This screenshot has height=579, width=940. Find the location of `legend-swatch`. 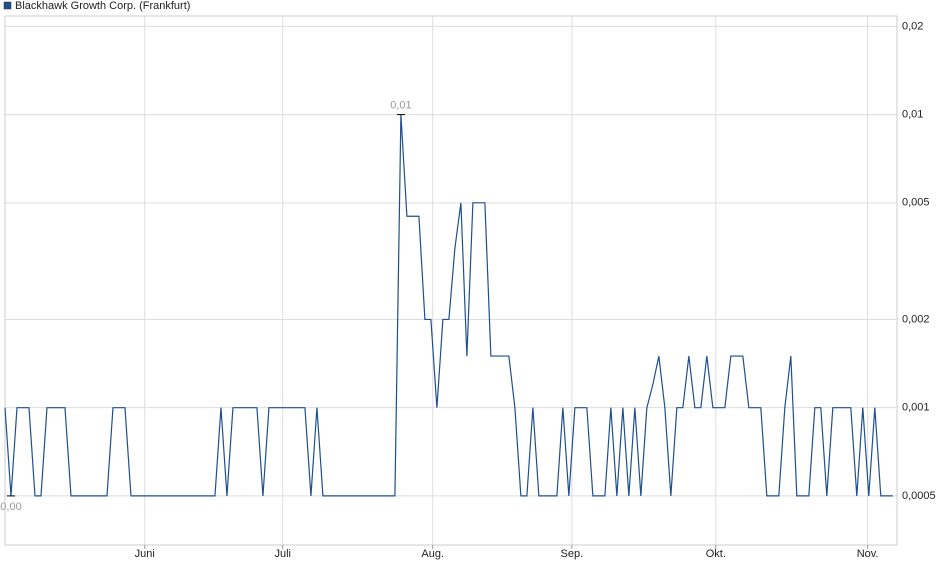

legend-swatch is located at coordinates (7, 5).